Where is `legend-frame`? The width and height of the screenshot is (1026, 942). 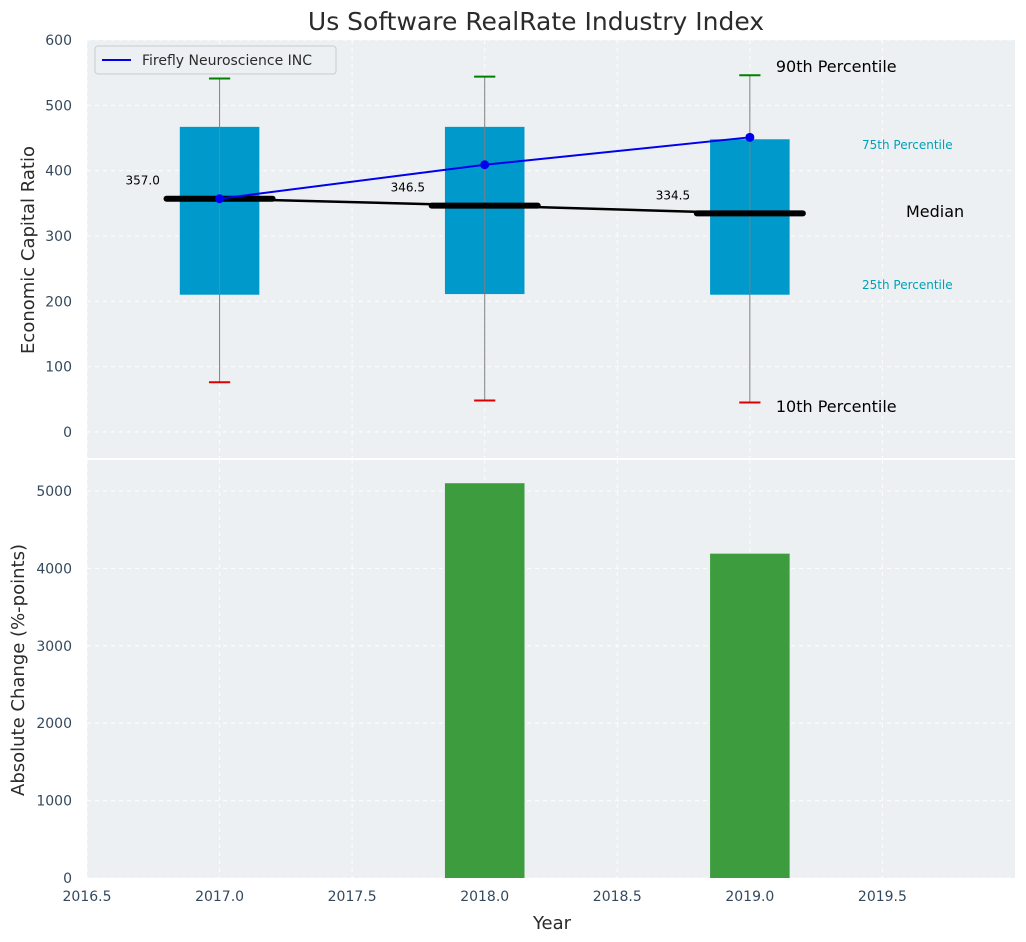
legend-frame is located at coordinates (215, 60).